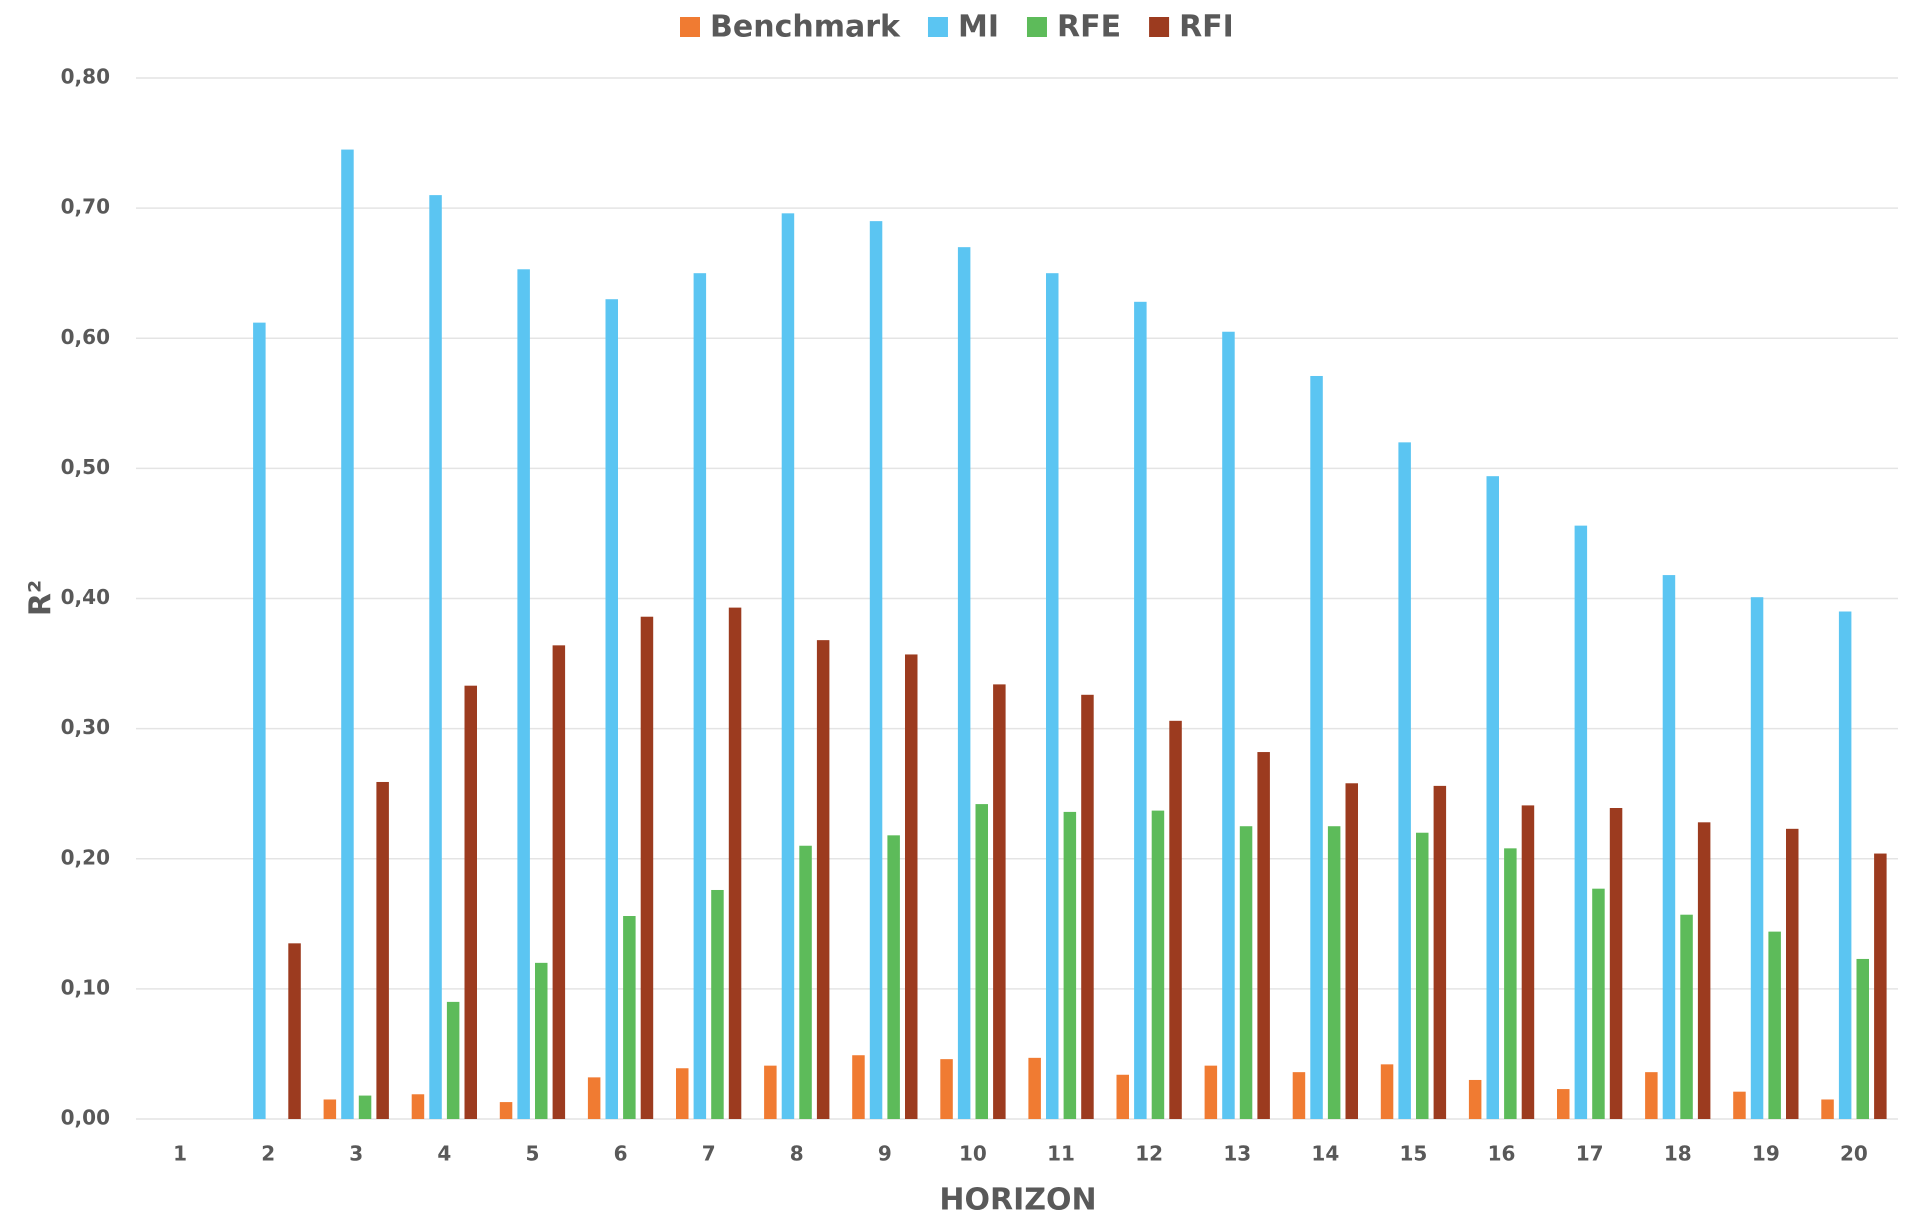  What do you see at coordinates (1414, 1154) in the screenshot?
I see `x-tick-label: 15` at bounding box center [1414, 1154].